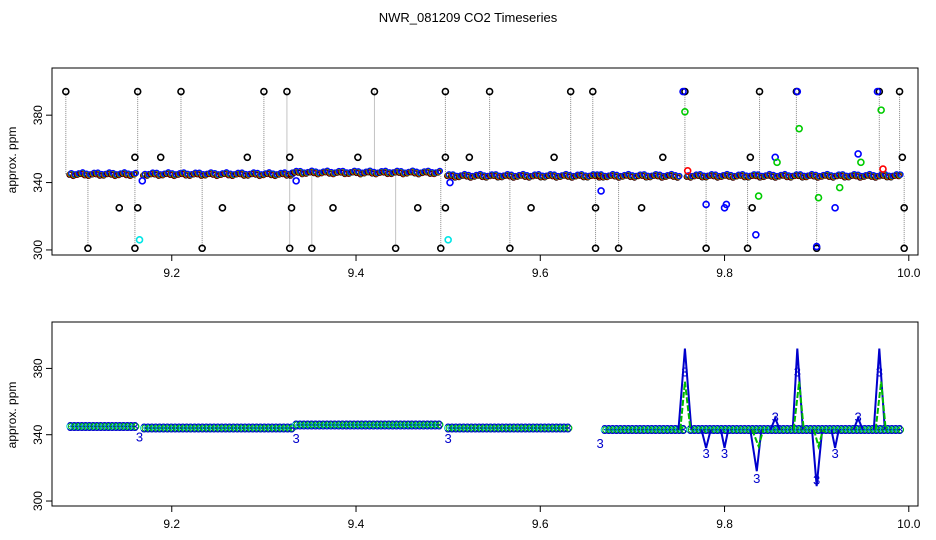 The image size is (936, 540). I want to click on top-y-axis-label: approx. ppm, so click(12, 160).